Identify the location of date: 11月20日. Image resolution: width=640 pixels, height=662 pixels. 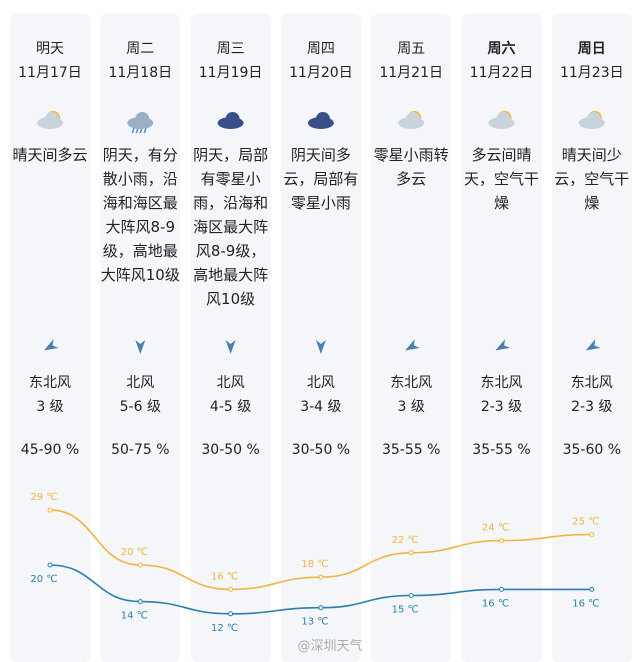
(321, 73).